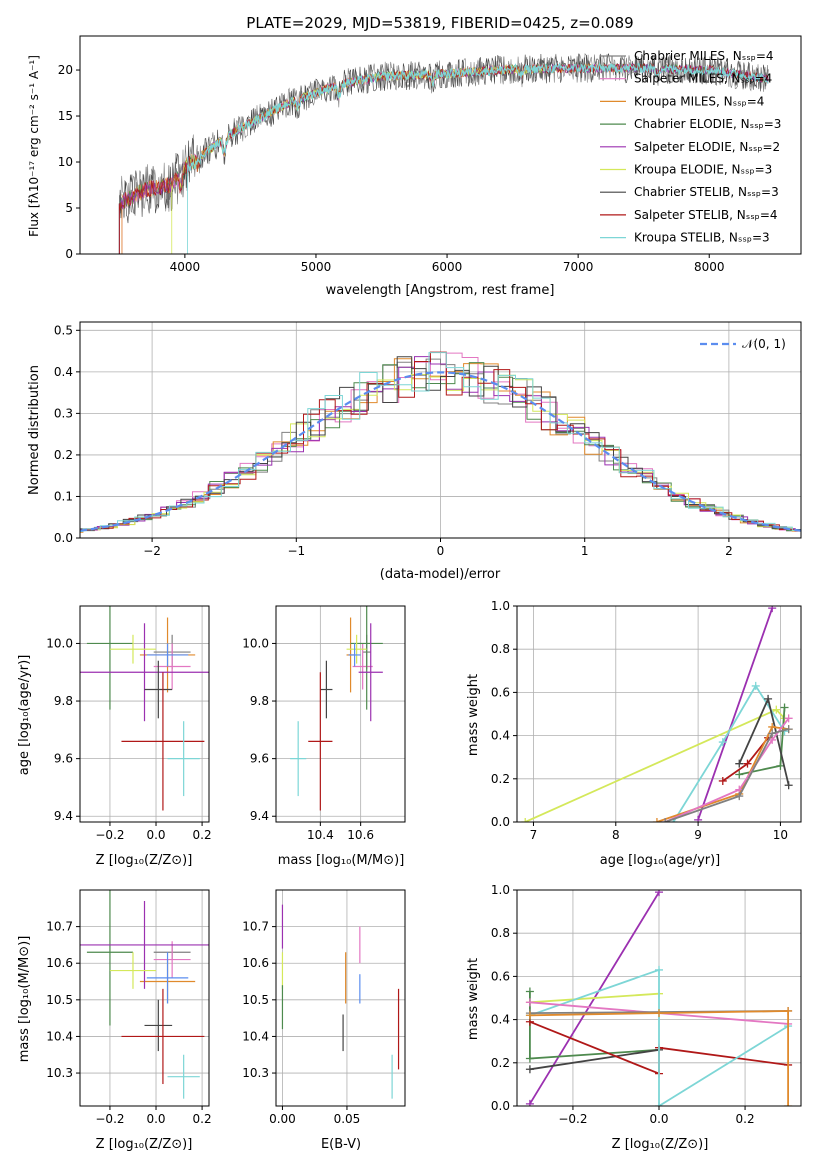 The height and width of the screenshot is (1170, 819). What do you see at coordinates (660, 1144) in the screenshot?
I see `weight-vs-z-xlabel: Z [log₁₀(Z/Z⊙)]` at bounding box center [660, 1144].